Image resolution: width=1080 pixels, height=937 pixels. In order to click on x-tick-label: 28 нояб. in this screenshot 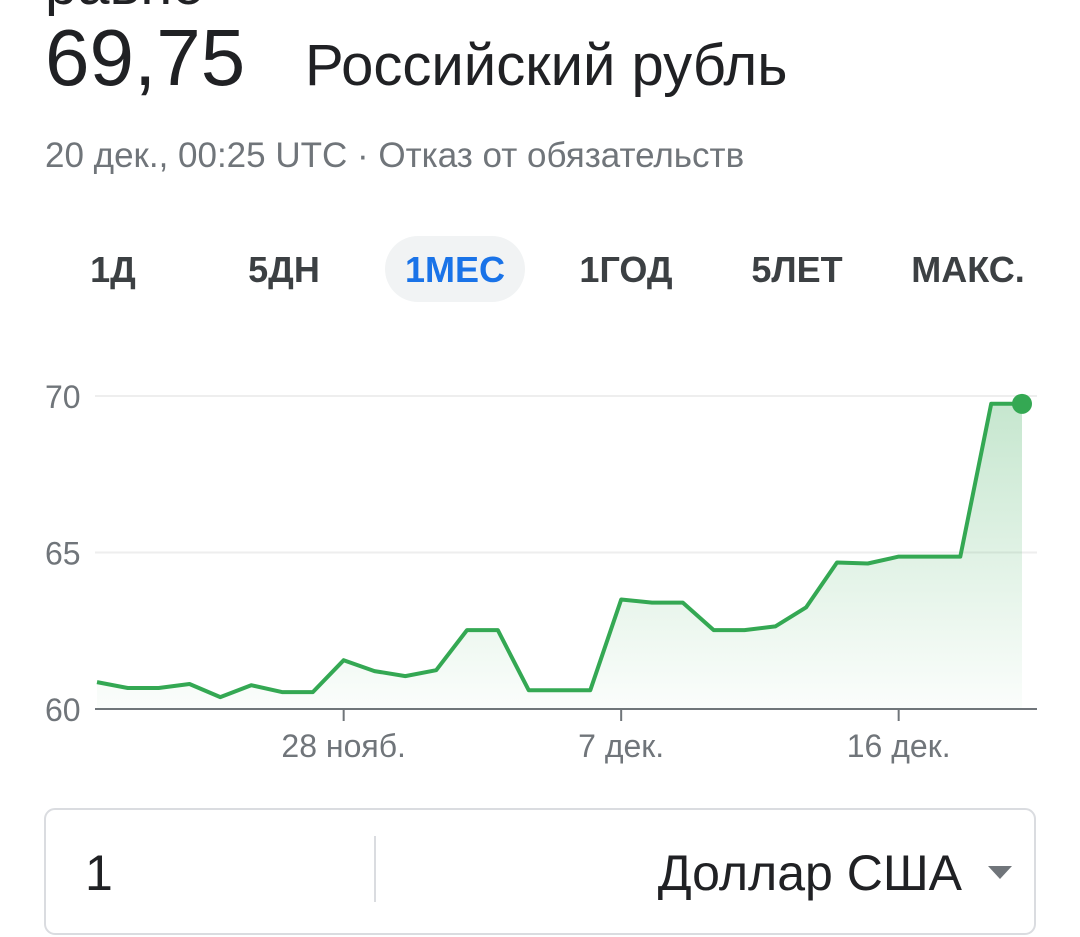, I will do `click(343, 746)`.